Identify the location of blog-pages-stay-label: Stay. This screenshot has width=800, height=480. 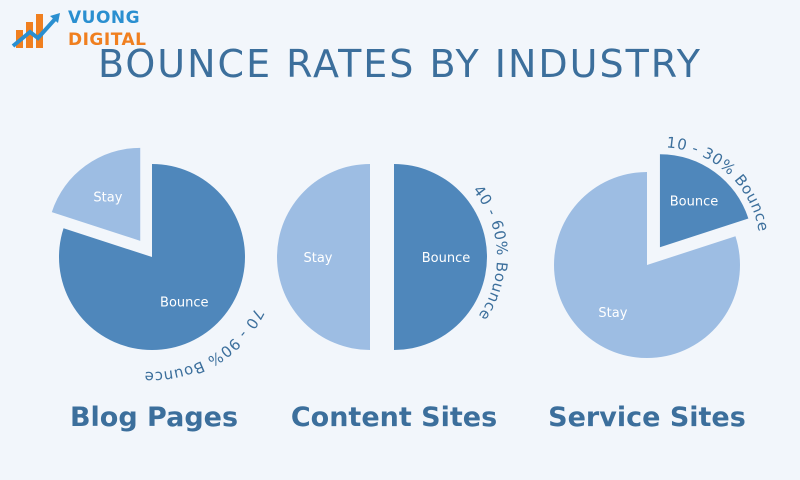
(107, 197).